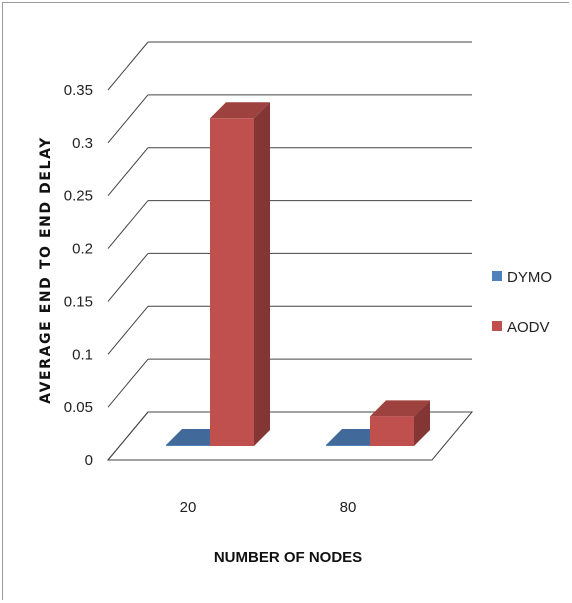 This screenshot has width=572, height=603. What do you see at coordinates (268, 507) in the screenshot?
I see `x-axis-ticks: 20 80` at bounding box center [268, 507].